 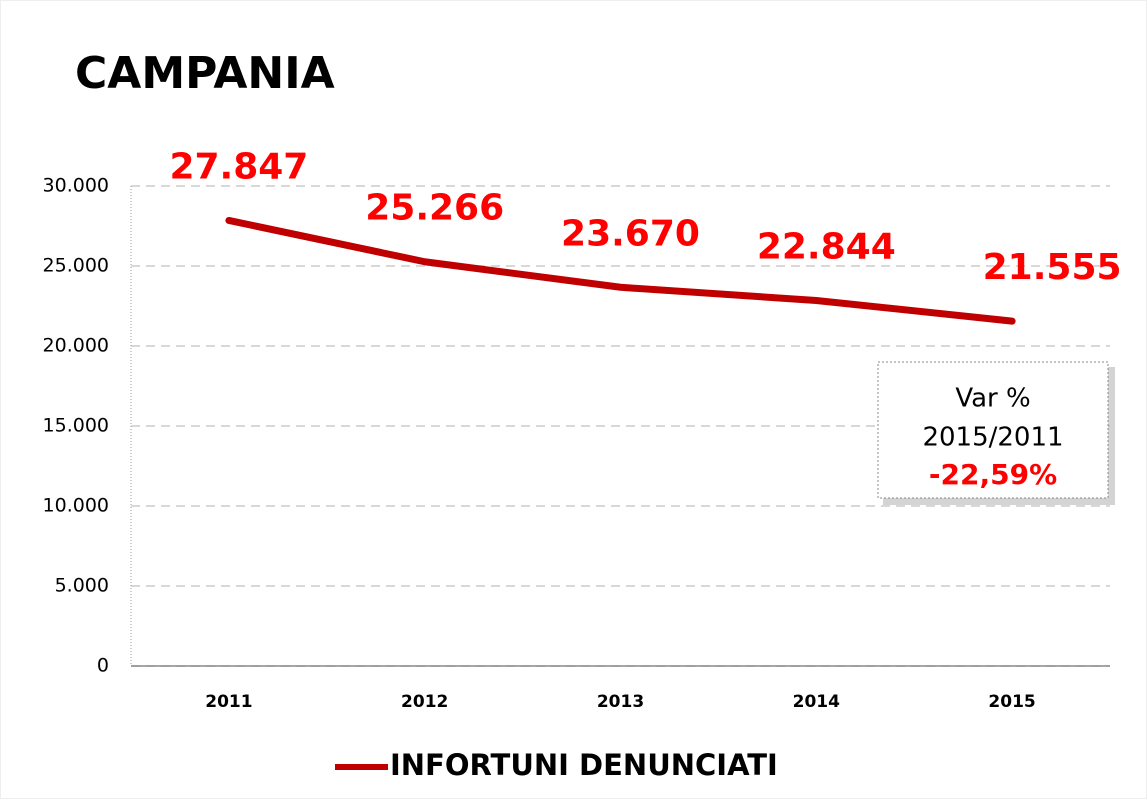 I want to click on y-tick-label: 15.000, so click(x=76, y=426).